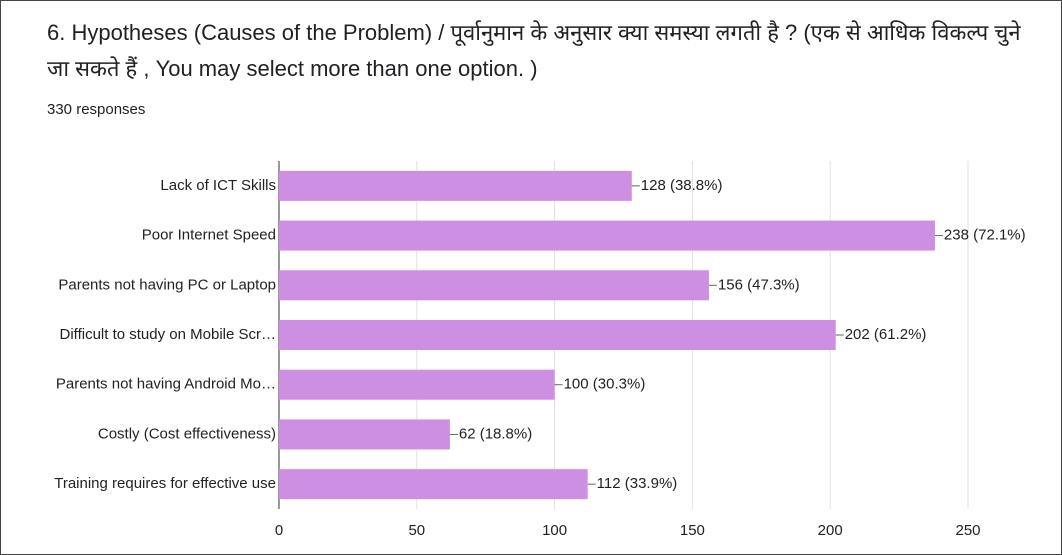 The image size is (1062, 555). Describe the element at coordinates (279, 530) in the screenshot. I see `x-tick-label: 0` at that location.